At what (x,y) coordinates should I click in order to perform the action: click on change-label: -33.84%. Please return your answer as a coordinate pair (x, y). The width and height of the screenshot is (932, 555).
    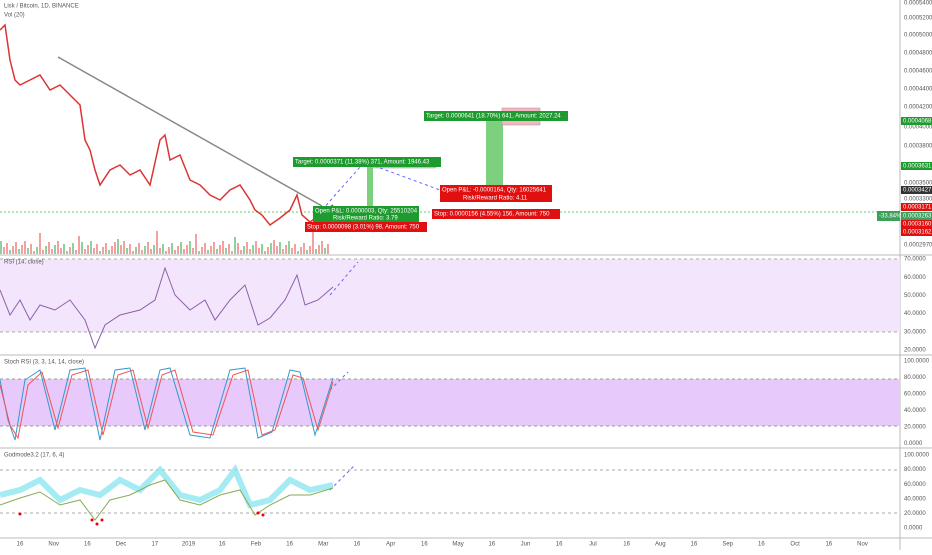
    Looking at the image, I should click on (890, 217).